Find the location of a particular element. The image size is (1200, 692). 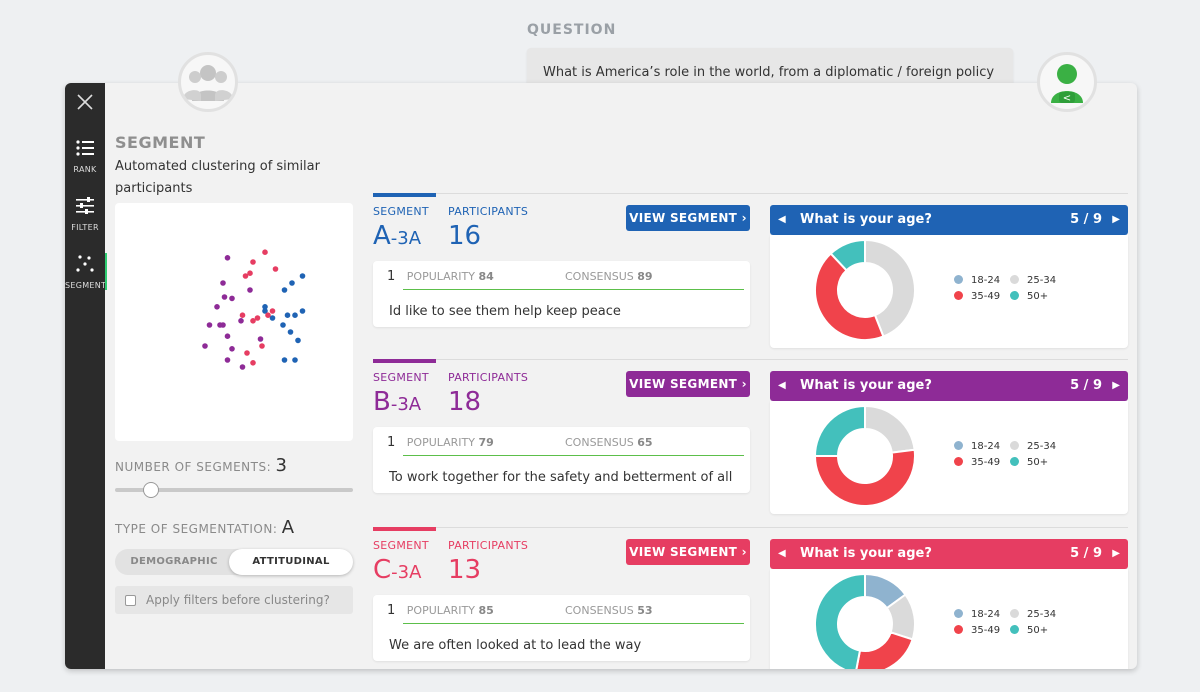

type-of-segmentation-label: TYPE OF SEGMENTATION: is located at coordinates (196, 529).